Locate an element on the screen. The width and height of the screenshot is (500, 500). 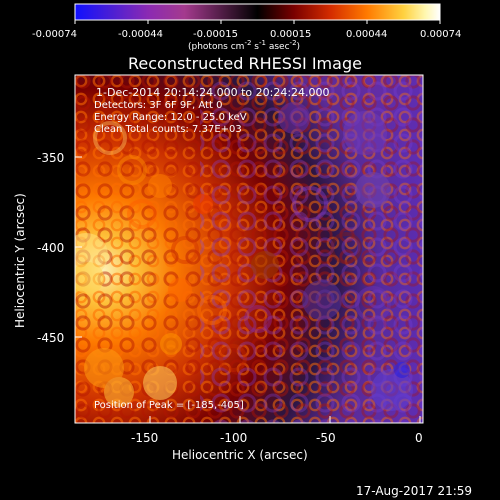
colorbar-gradient is located at coordinates (257, 12).